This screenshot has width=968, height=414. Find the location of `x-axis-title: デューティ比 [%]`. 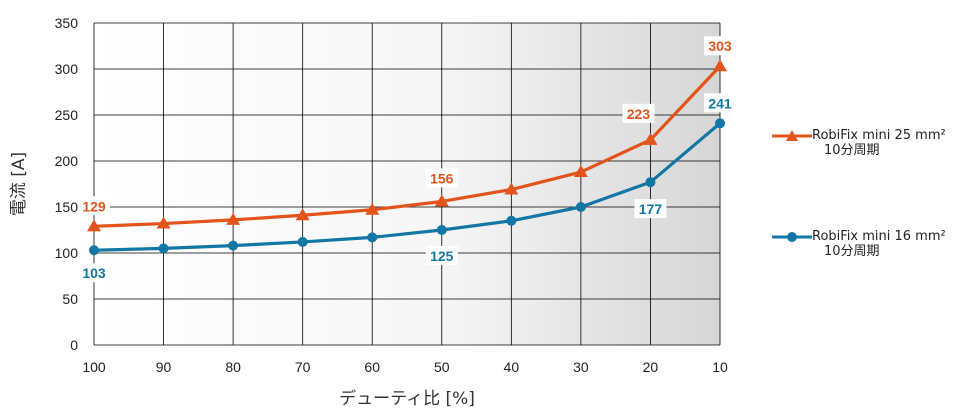

x-axis-title: デューティ比 [%] is located at coordinates (407, 398).